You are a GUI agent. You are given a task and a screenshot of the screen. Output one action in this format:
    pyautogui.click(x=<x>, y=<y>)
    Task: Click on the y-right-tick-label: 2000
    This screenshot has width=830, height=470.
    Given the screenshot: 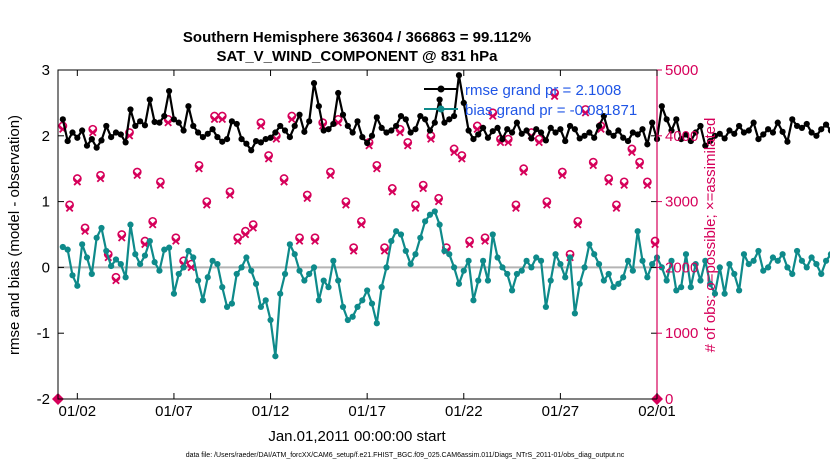 What is the action you would take?
    pyautogui.click(x=681, y=267)
    